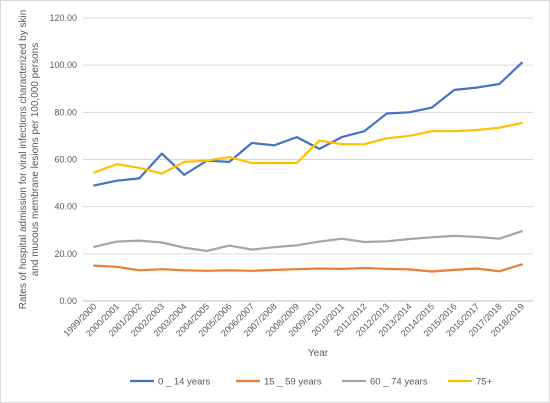  Describe the element at coordinates (68, 301) in the screenshot. I see `y-tick-label: 0.00` at that location.